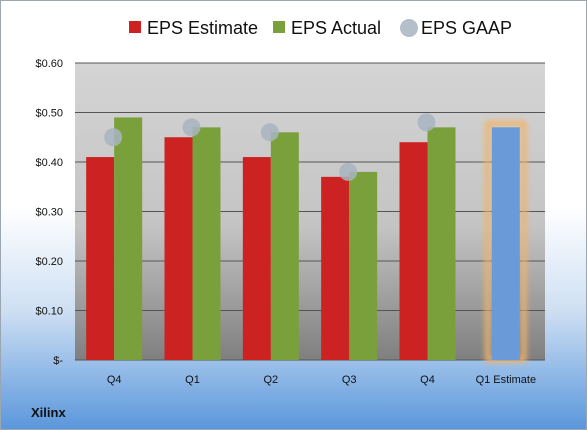 This screenshot has width=587, height=430. I want to click on legend-label: EPS GAAP, so click(466, 28).